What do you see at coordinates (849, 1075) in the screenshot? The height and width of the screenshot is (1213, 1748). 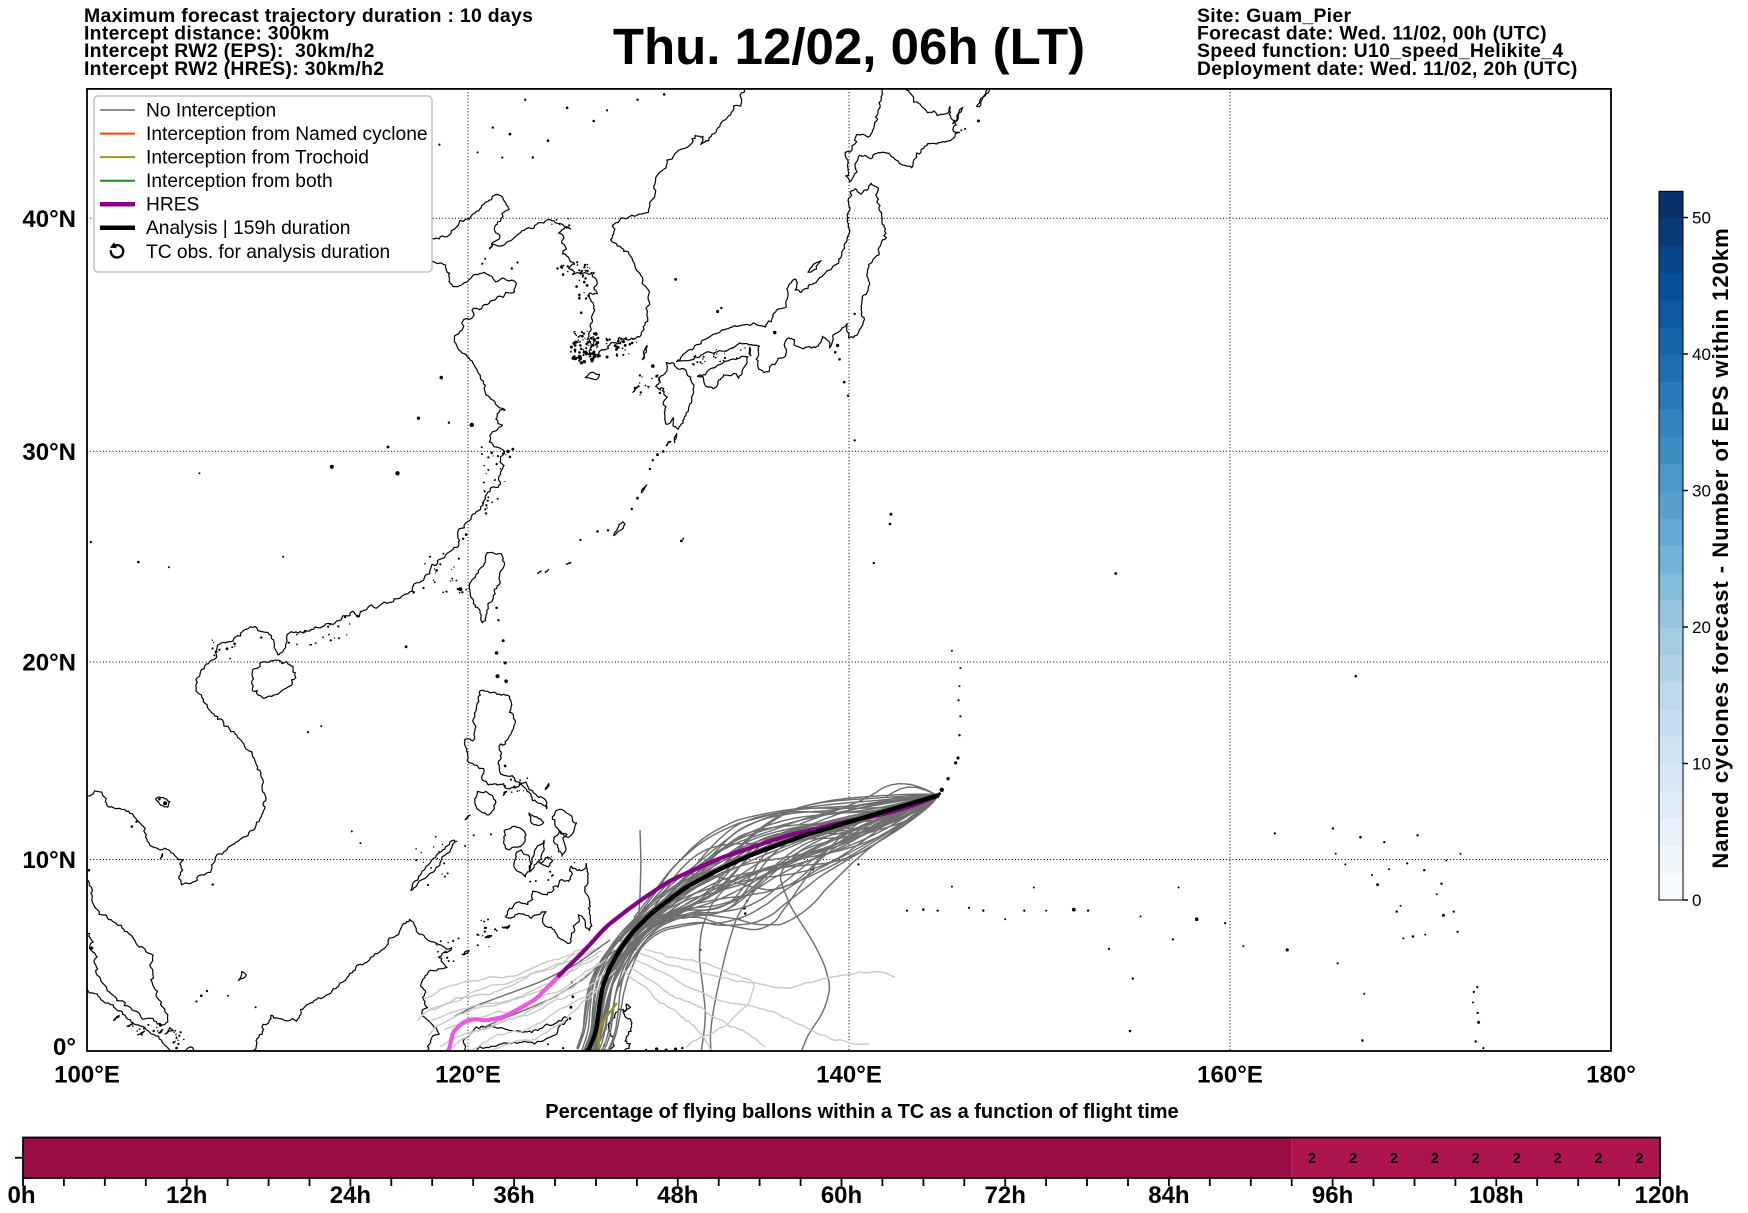 I see `svg-text: 140°E` at bounding box center [849, 1075].